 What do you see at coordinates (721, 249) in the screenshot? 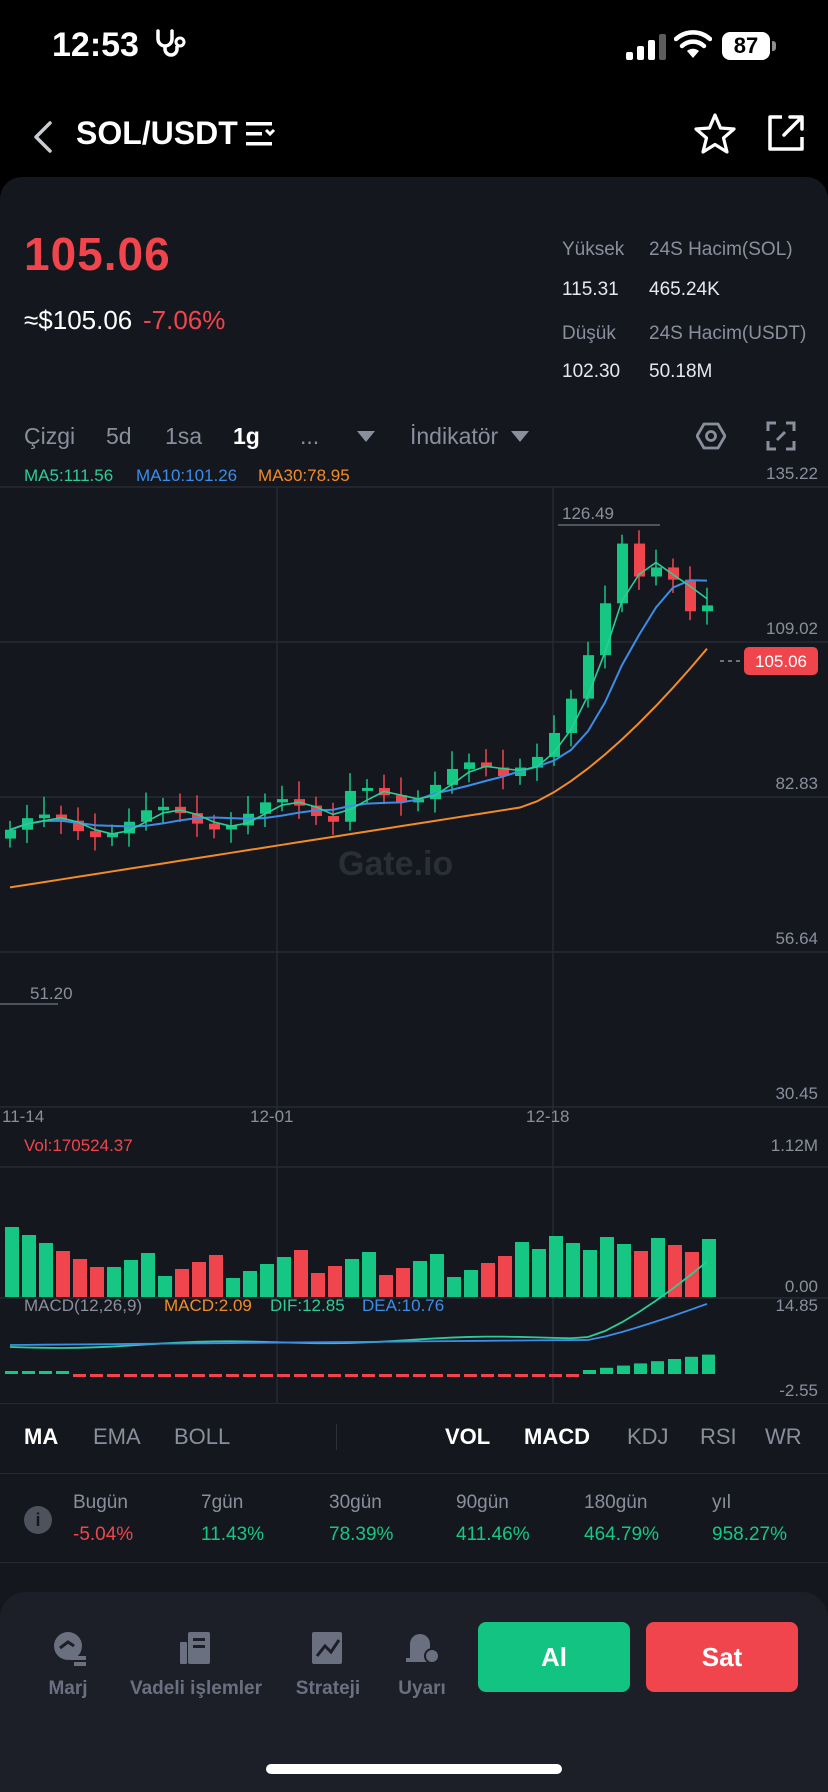
I see `volume-sol-label: 24S Hacim(SOL)` at bounding box center [721, 249].